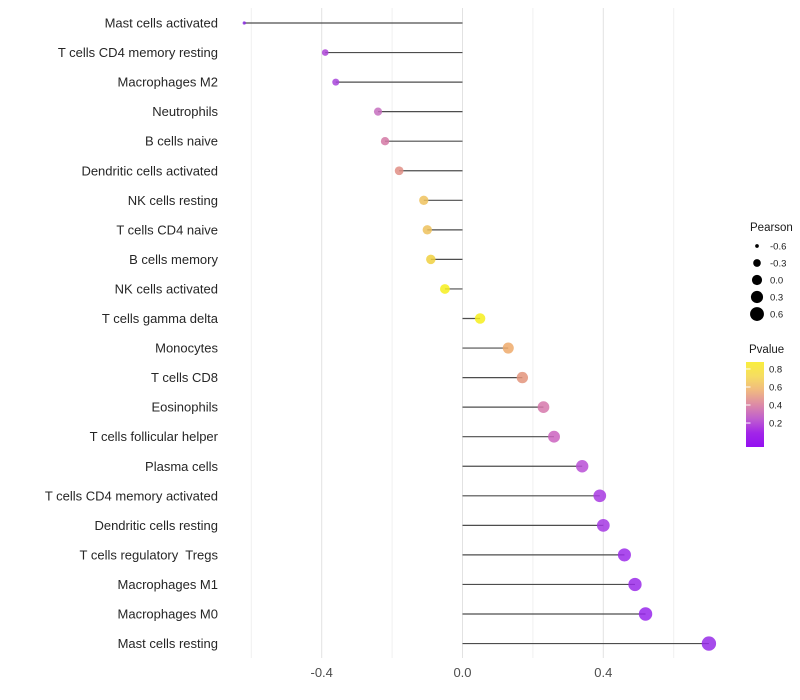 This screenshot has height=700, width=800. I want to click on y-axis-label: NK cells activated, so click(166, 288).